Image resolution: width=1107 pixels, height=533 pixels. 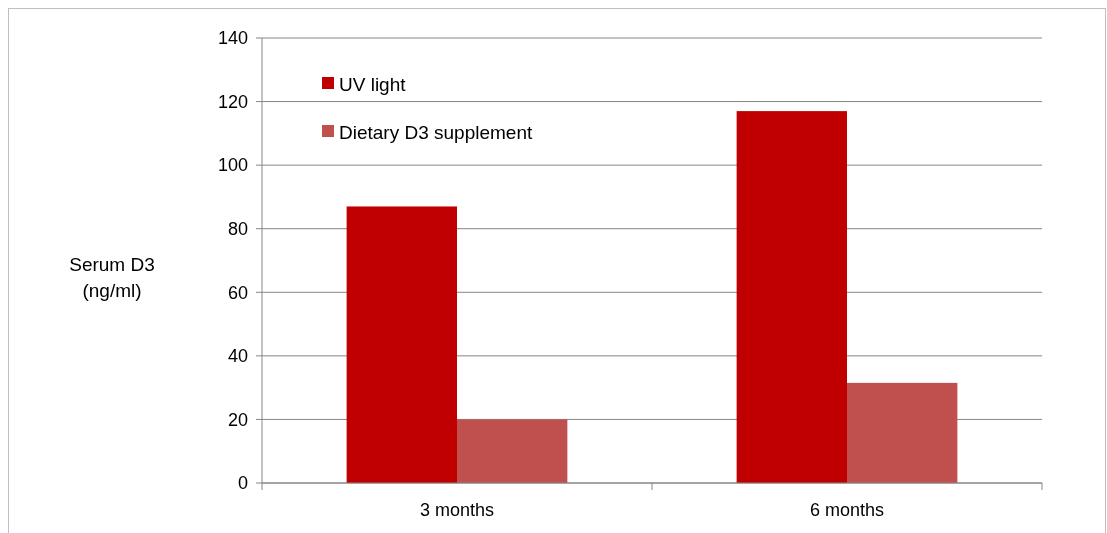 I want to click on y-tick-label: 140, so click(x=232, y=38).